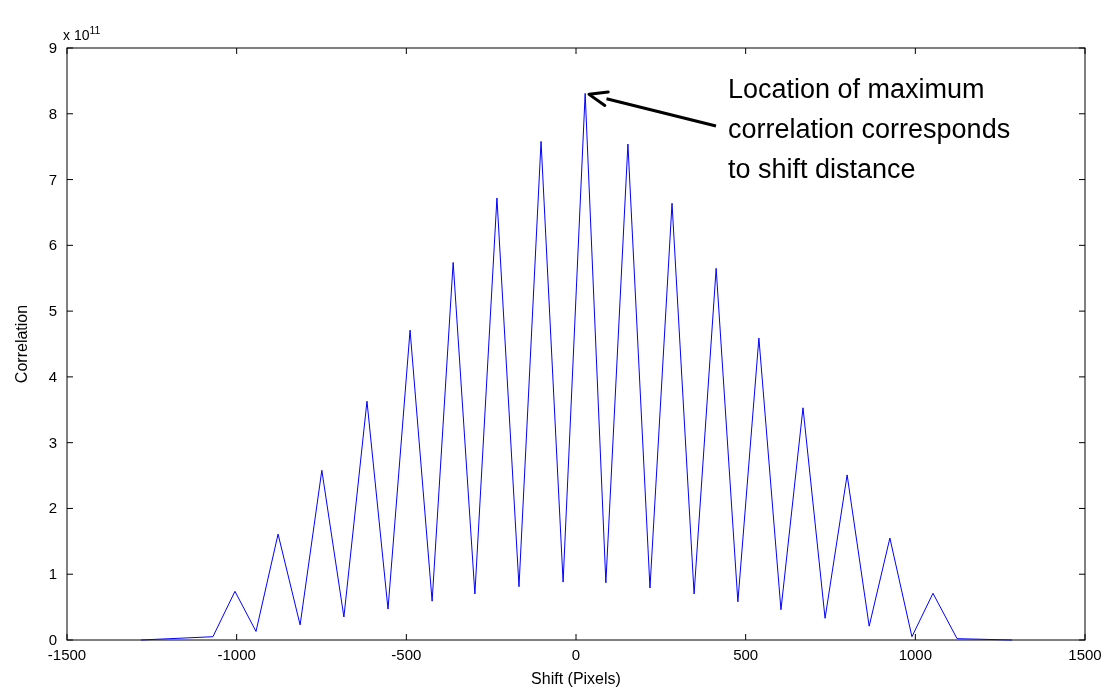 Image resolution: width=1105 pixels, height=691 pixels. What do you see at coordinates (52, 47) in the screenshot?
I see `y-tick-label: 9` at bounding box center [52, 47].